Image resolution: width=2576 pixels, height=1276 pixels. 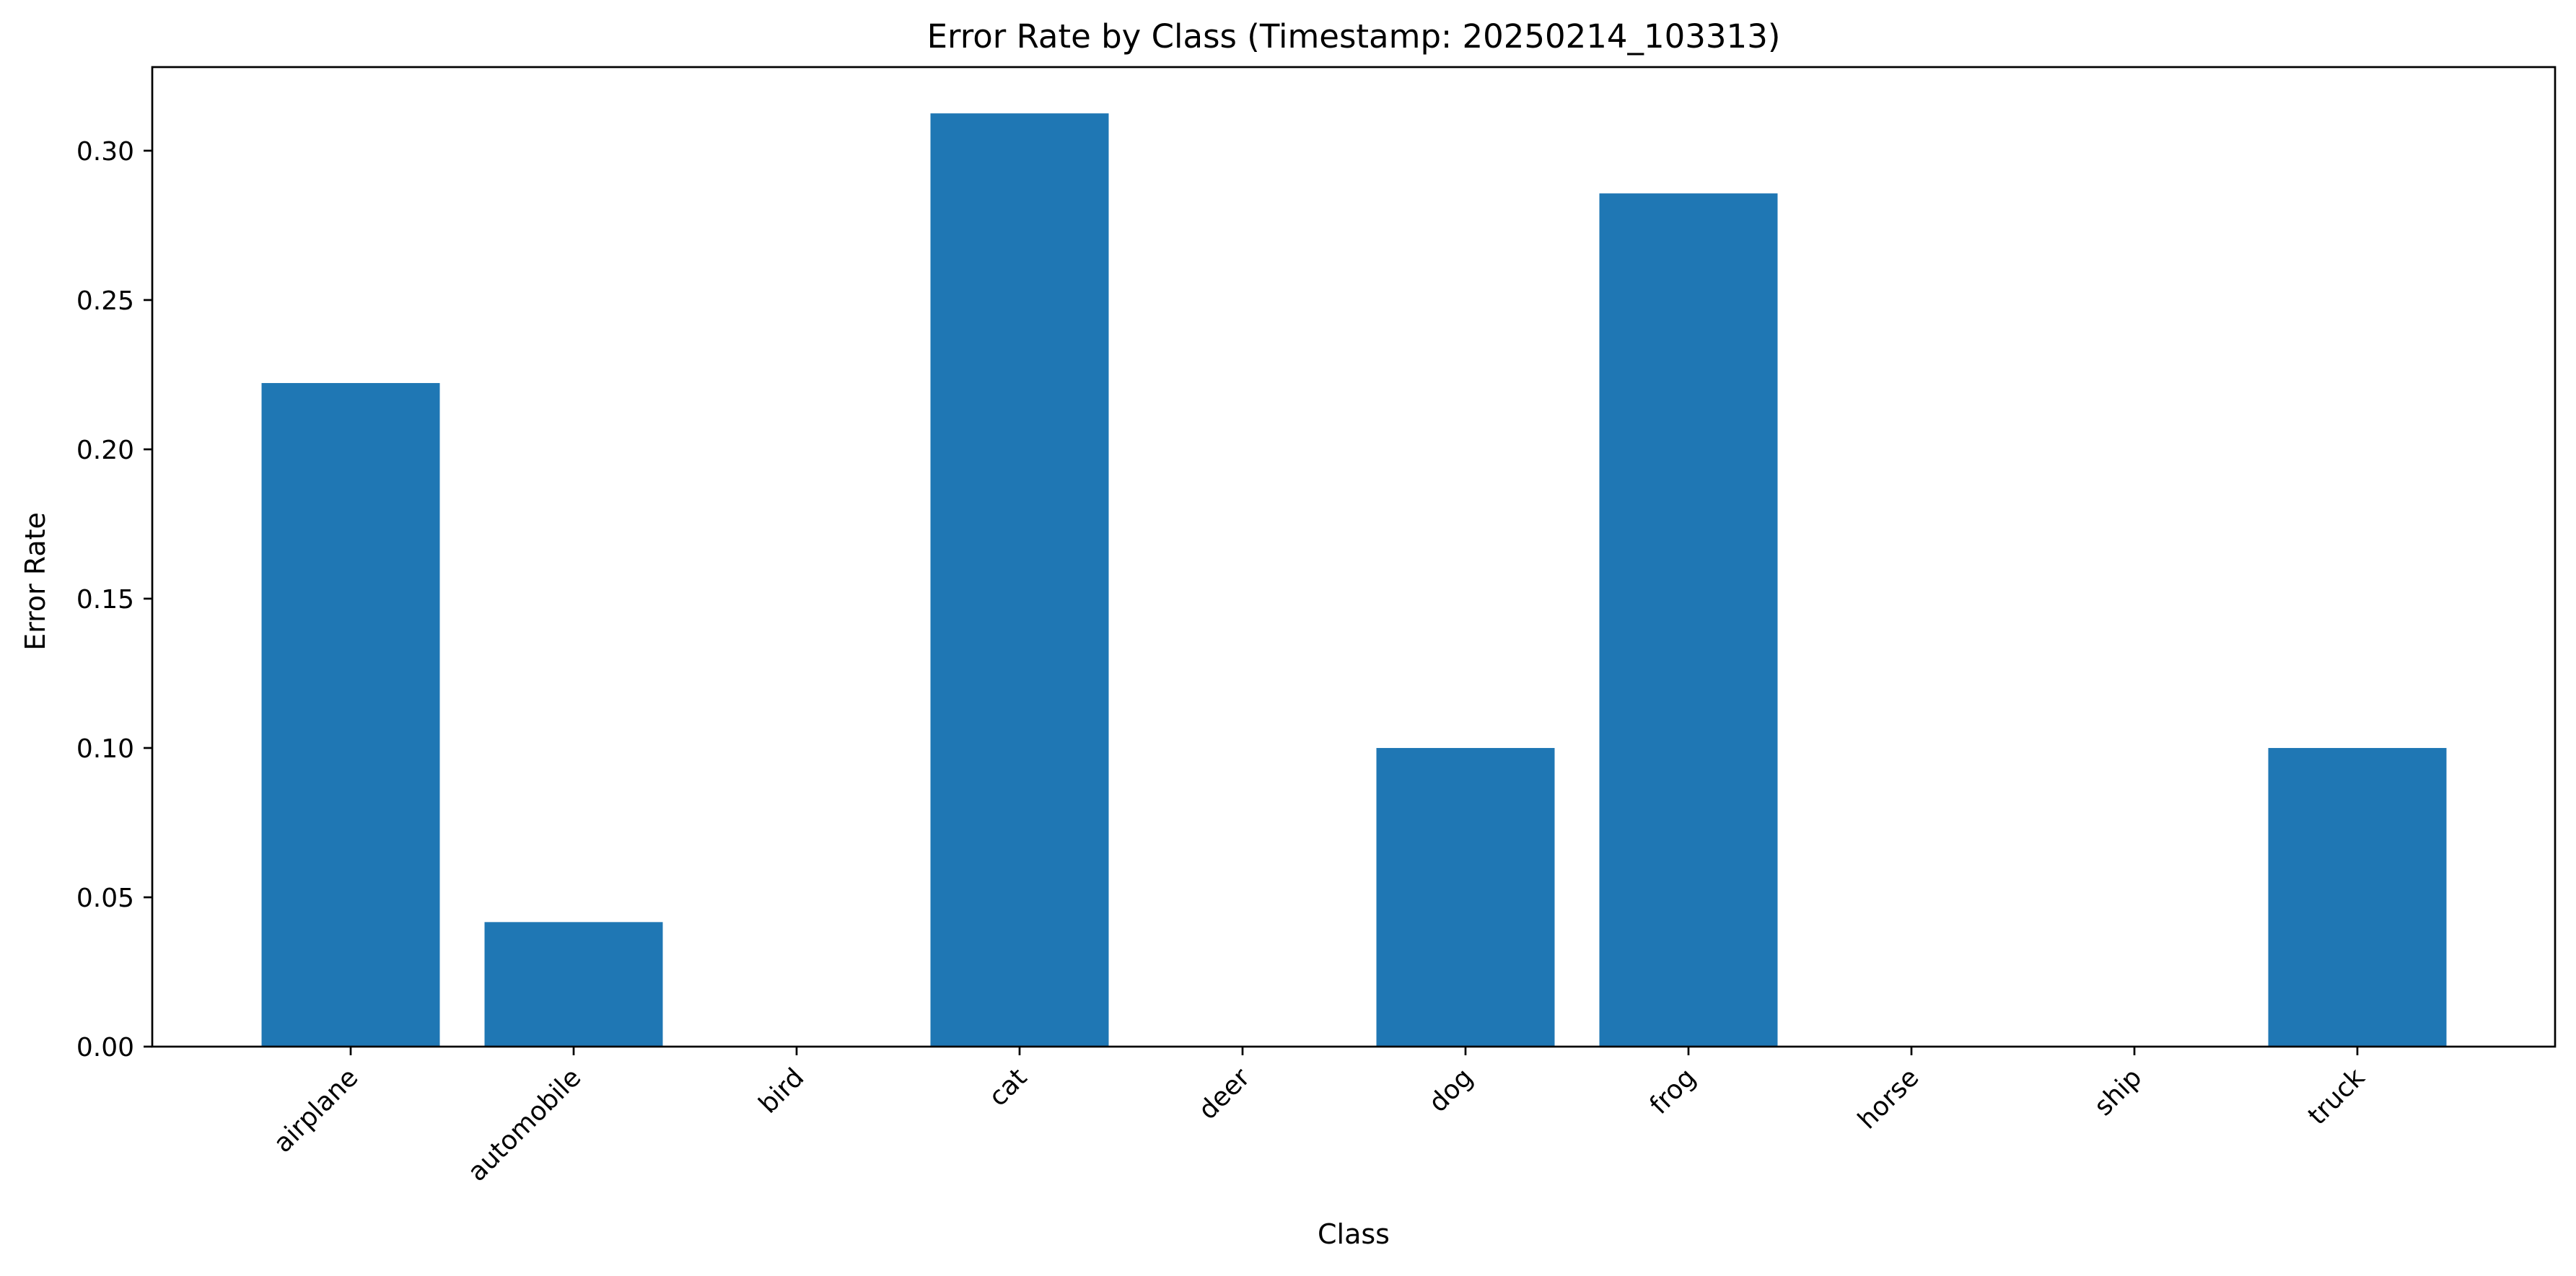 What do you see at coordinates (1354, 1234) in the screenshot?
I see `x-axis-label: Class` at bounding box center [1354, 1234].